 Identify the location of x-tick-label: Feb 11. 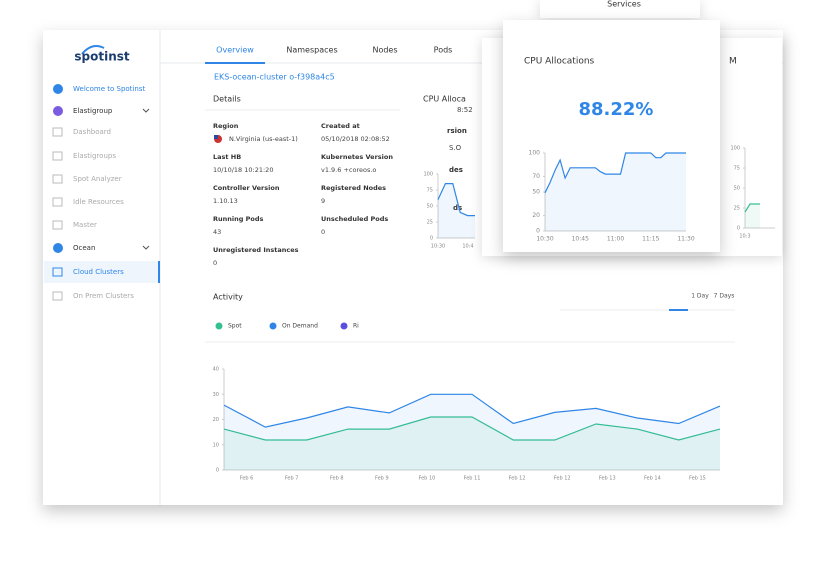
(472, 479).